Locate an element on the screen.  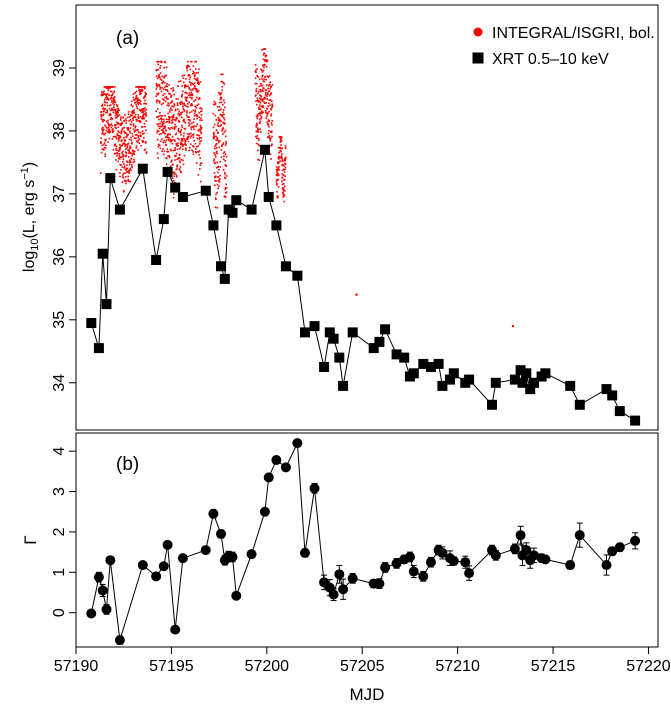
legend-integral-label: INTEGRAL/ISGRI, bol. is located at coordinates (573, 33).